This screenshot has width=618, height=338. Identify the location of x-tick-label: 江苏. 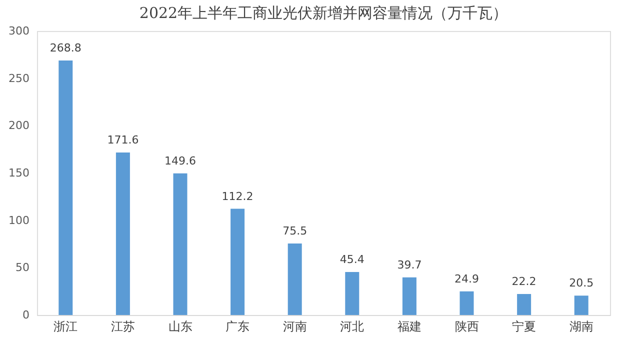
(122, 327).